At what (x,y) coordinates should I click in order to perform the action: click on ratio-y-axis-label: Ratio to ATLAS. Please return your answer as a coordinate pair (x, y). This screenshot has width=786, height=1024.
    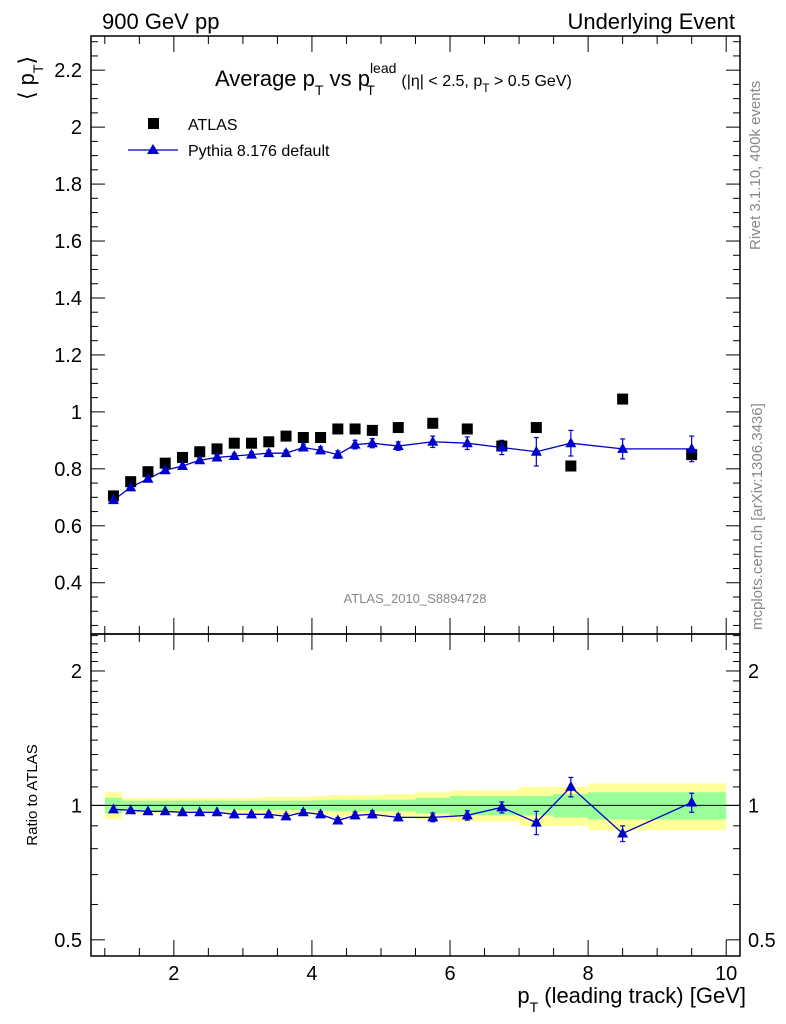
    Looking at the image, I should click on (32, 794).